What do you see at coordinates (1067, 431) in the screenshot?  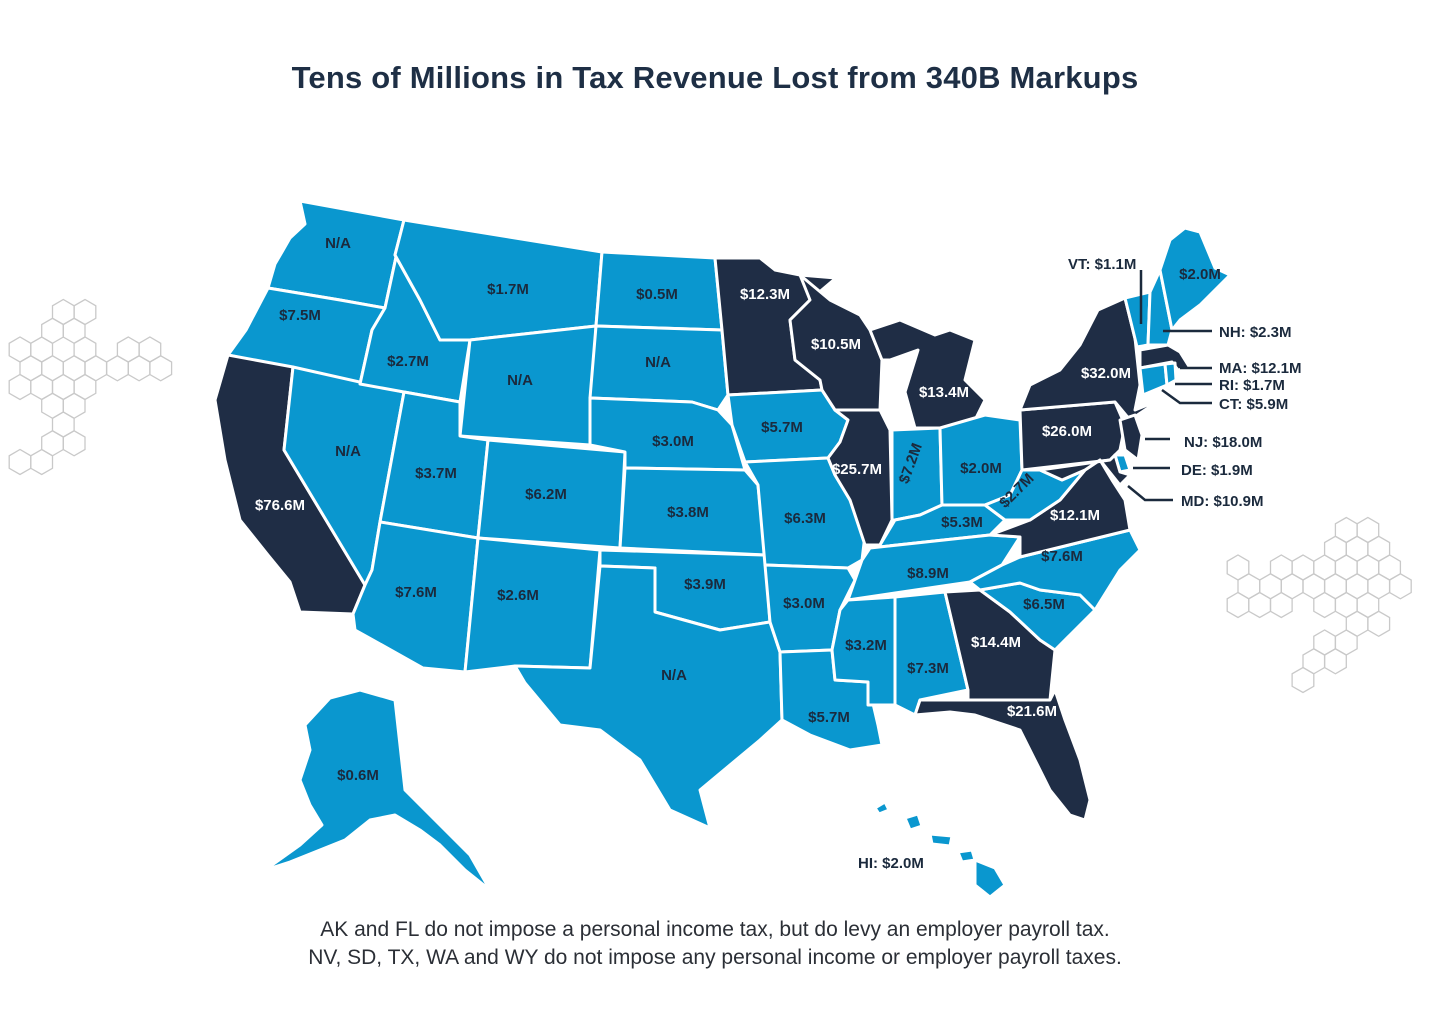 I see `label-pa: $26.0M` at bounding box center [1067, 431].